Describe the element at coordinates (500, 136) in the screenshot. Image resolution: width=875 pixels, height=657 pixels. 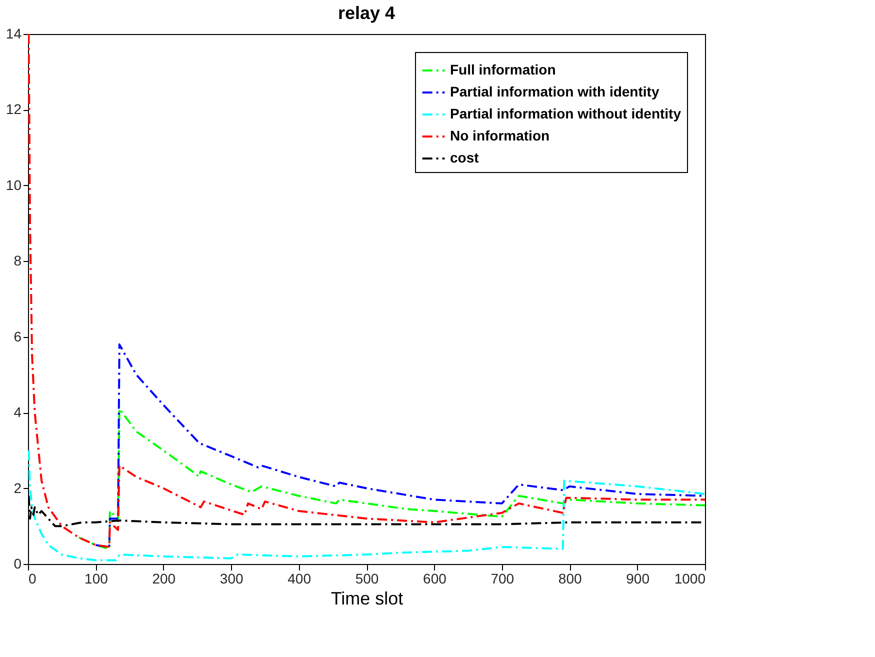
I see `legend-label: No information` at that location.